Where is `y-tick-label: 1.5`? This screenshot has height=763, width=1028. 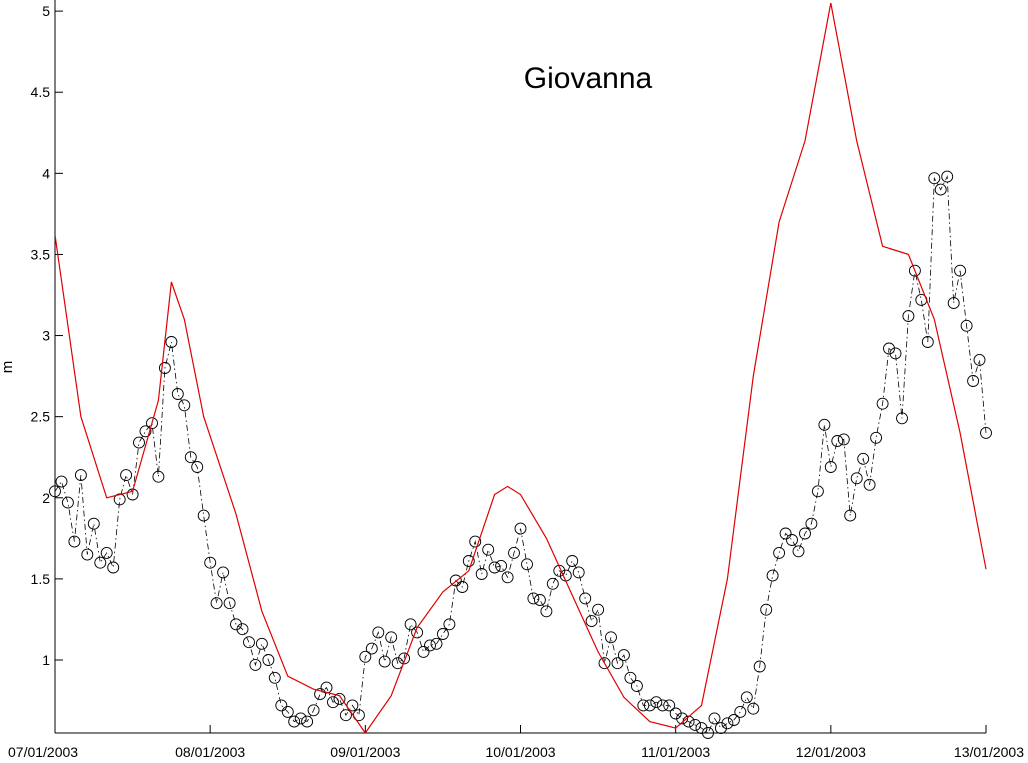 y-tick-label: 1.5 is located at coordinates (41, 579).